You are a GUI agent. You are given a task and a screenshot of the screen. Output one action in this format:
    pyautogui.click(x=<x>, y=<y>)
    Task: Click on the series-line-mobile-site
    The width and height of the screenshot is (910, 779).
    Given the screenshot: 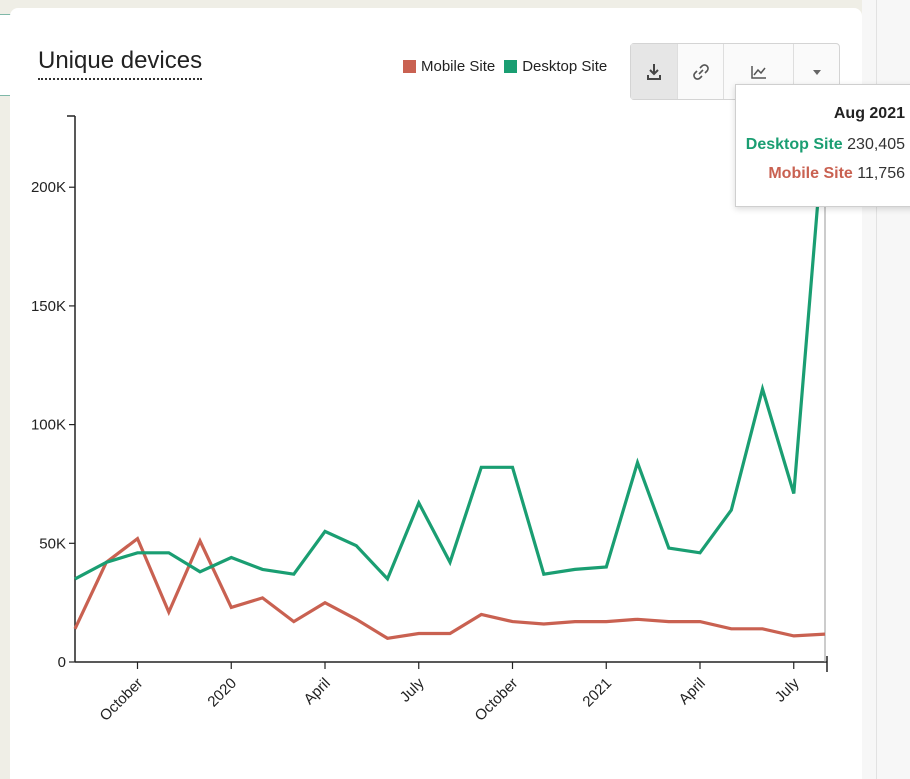 What is the action you would take?
    pyautogui.click(x=449, y=588)
    